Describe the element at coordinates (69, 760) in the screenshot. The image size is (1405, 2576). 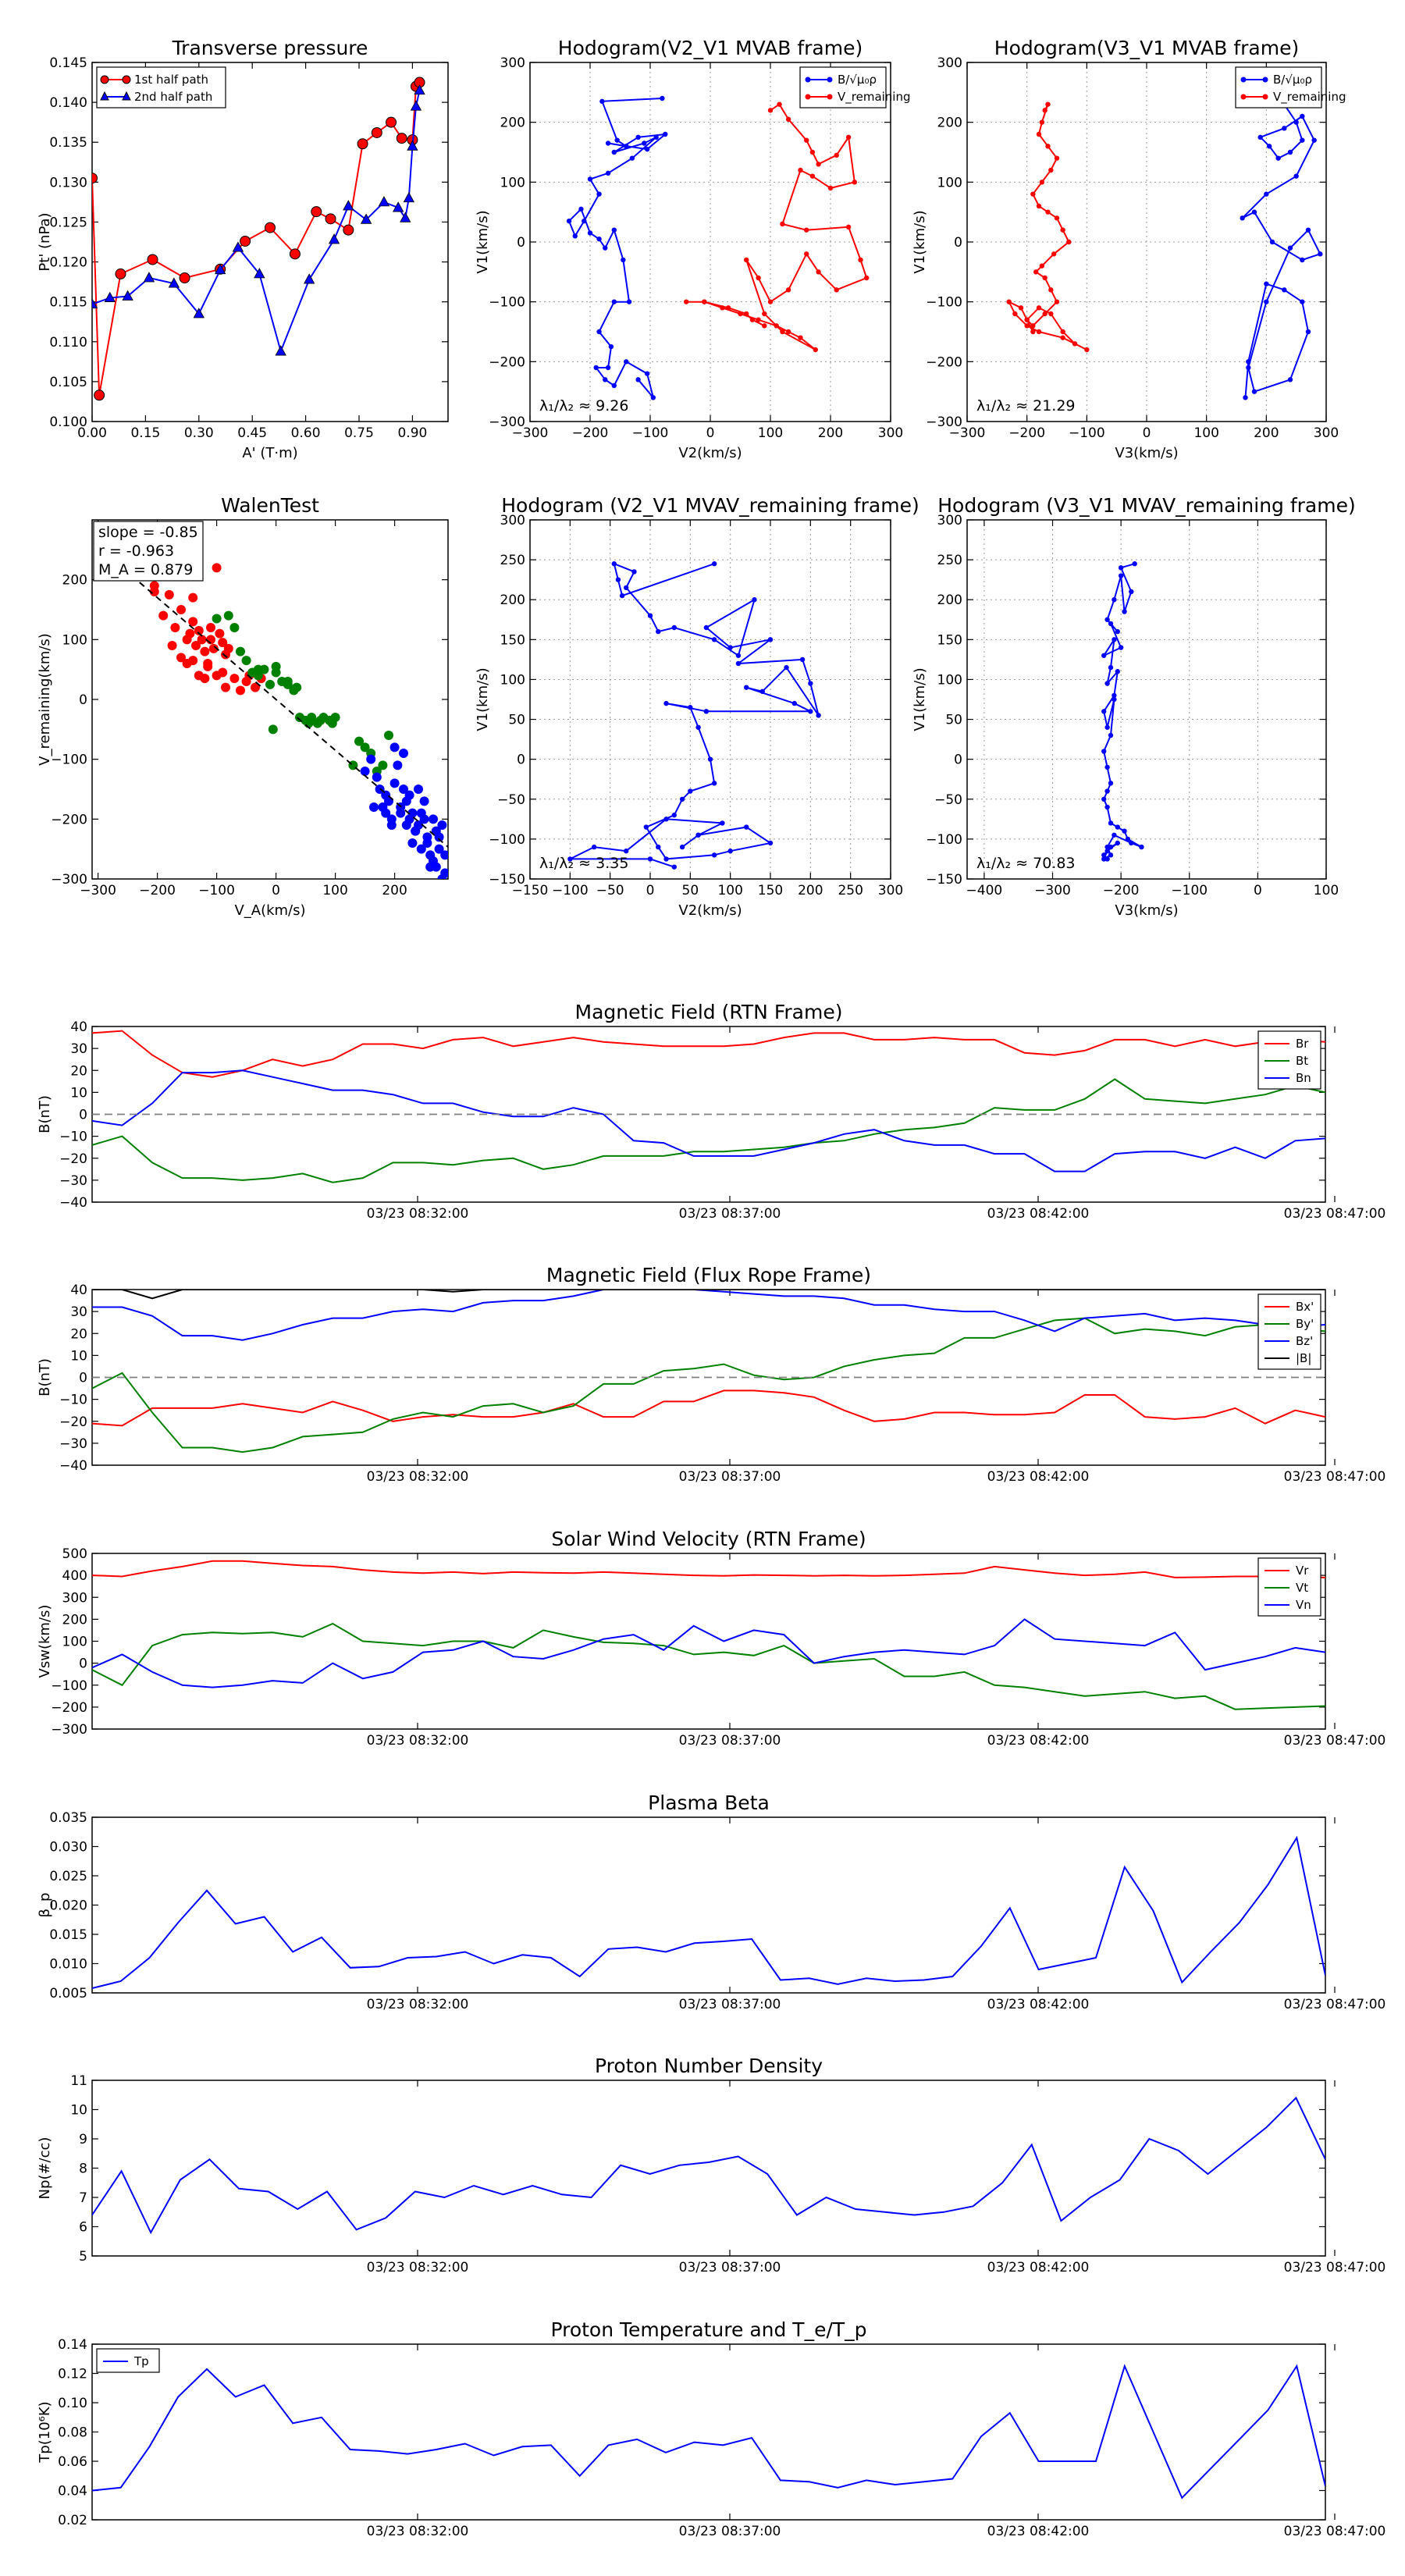
I see `walen-test-ytick-label: −100` at that location.